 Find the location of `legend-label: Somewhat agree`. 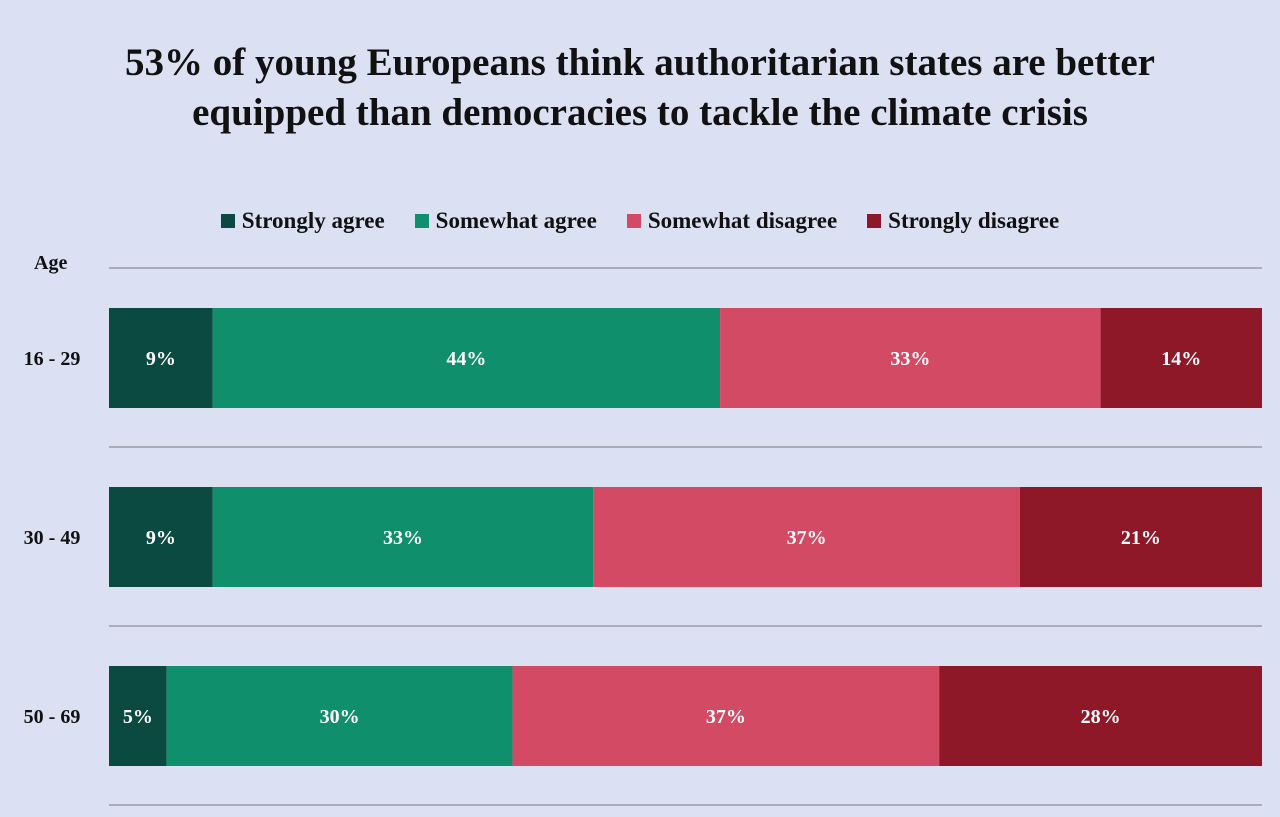

legend-label: Somewhat agree is located at coordinates (516, 220).